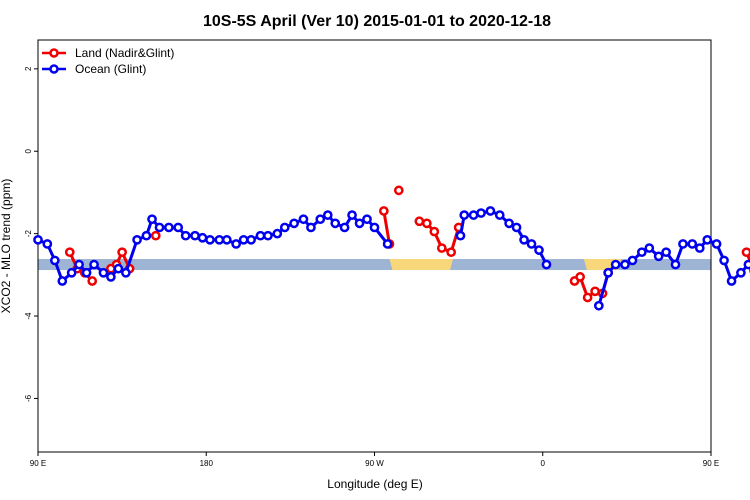 This screenshot has height=500, width=750. I want to click on x-tick-label: 0, so click(543, 463).